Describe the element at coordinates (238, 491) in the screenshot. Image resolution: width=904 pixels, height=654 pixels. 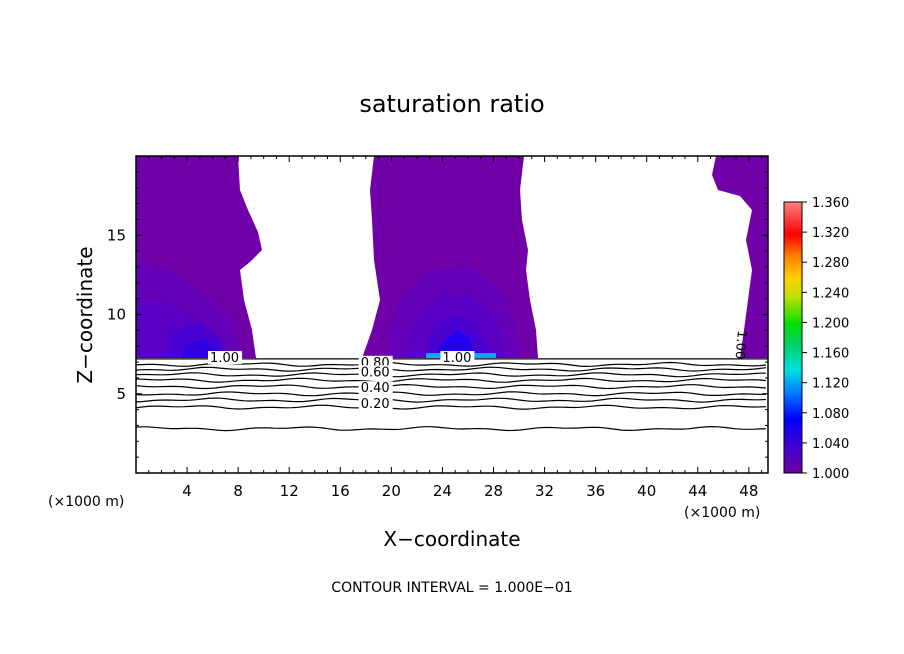
I see `x-tick-label: 8` at that location.